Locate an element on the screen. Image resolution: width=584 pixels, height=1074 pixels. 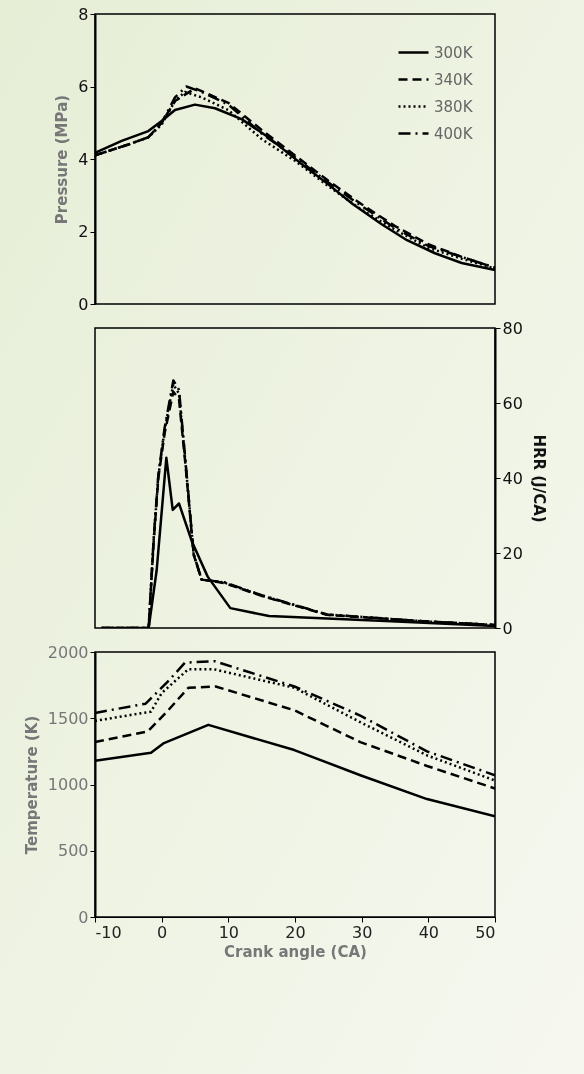
y-tick-label: 4 is located at coordinates (83, 159).